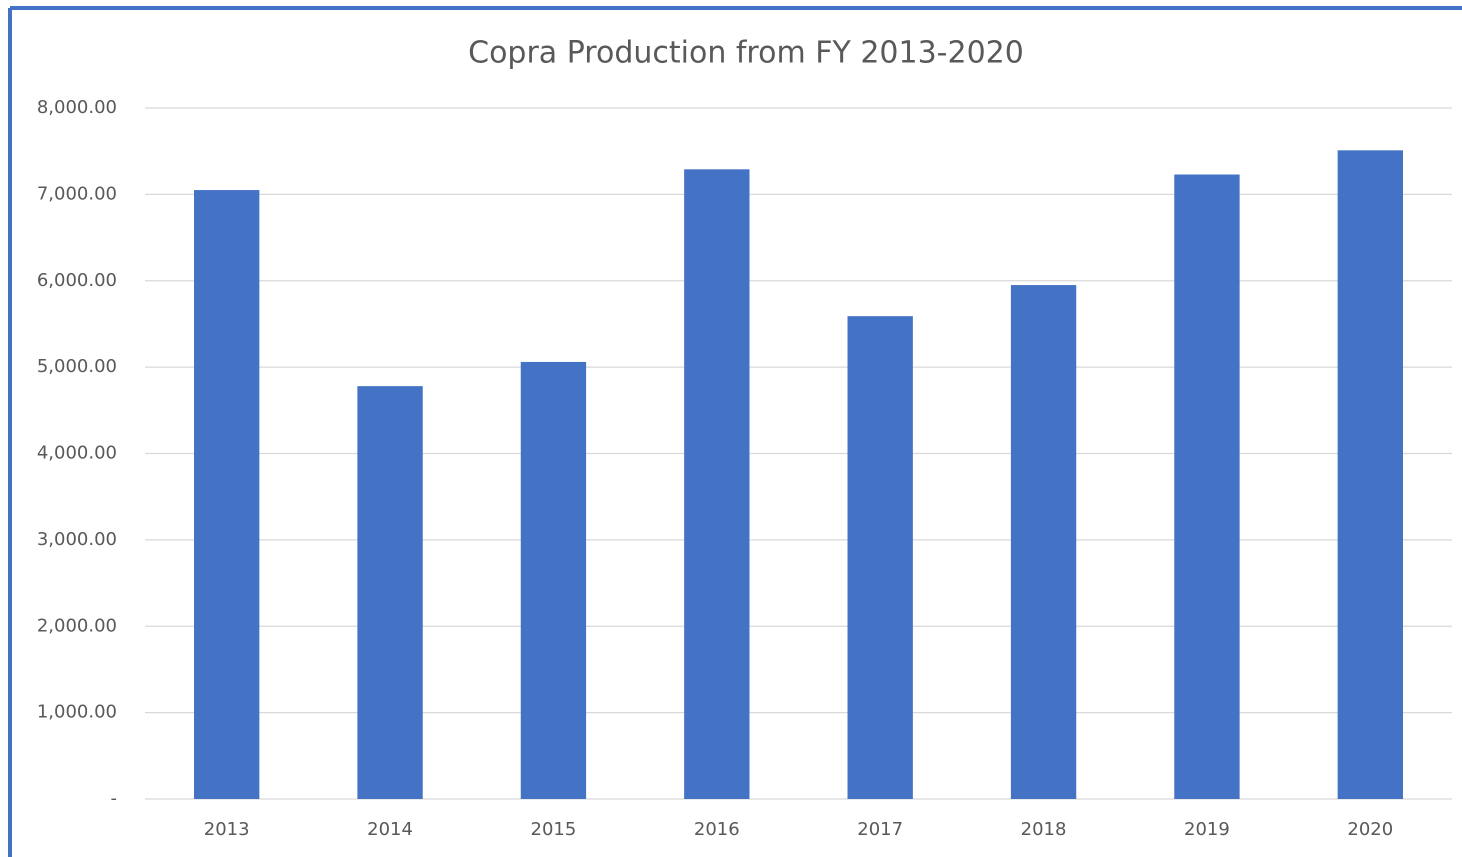 This screenshot has height=857, width=1462. Describe the element at coordinates (77, 280) in the screenshot. I see `y-tick-label: 6,000.00` at that location.